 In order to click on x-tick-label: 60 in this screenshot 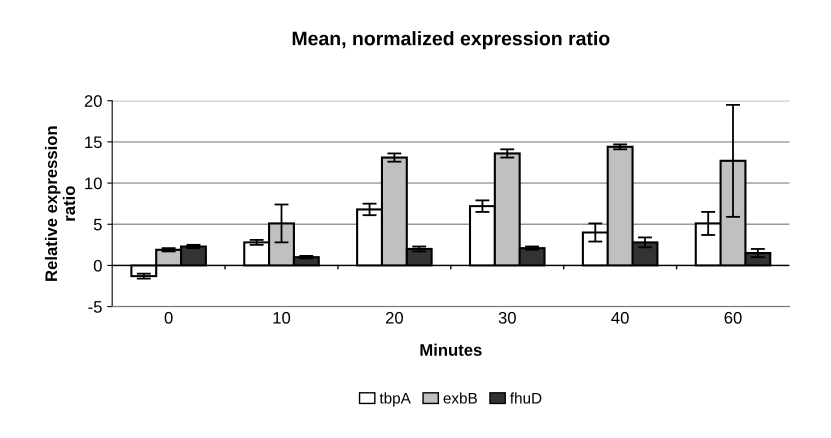, I will do `click(733, 318)`.